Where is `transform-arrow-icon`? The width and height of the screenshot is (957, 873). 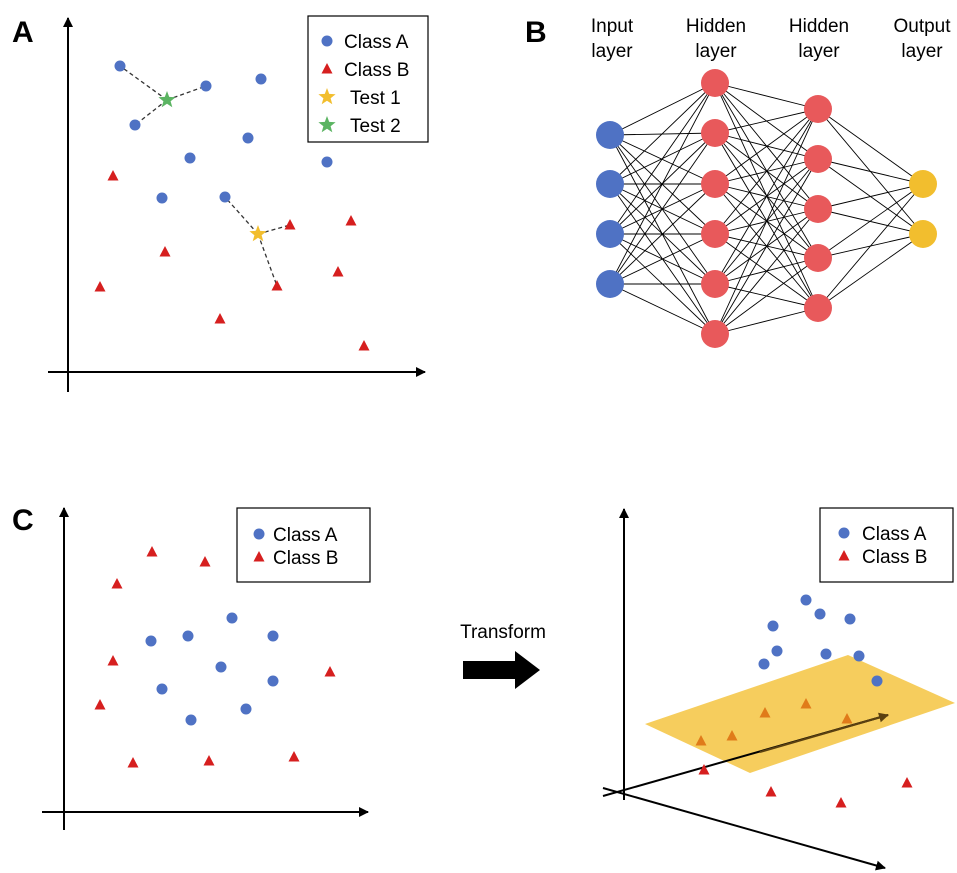 transform-arrow-icon is located at coordinates (501, 670).